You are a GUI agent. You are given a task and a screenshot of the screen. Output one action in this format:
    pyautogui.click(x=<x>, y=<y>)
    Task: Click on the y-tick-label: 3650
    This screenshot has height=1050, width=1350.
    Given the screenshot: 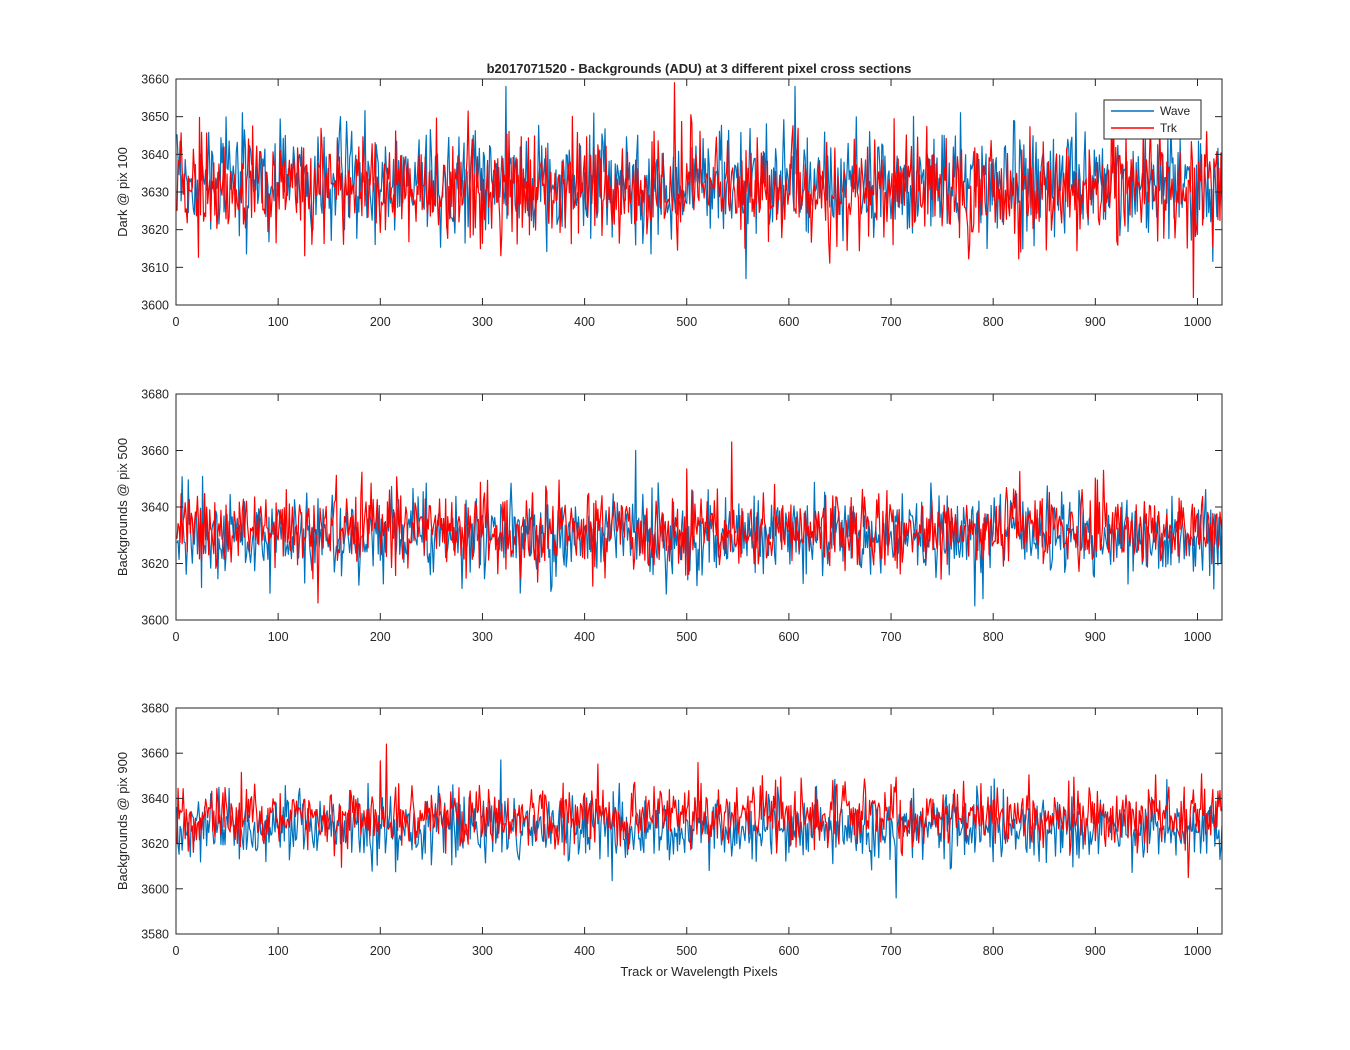 What is the action you would take?
    pyautogui.click(x=155, y=117)
    